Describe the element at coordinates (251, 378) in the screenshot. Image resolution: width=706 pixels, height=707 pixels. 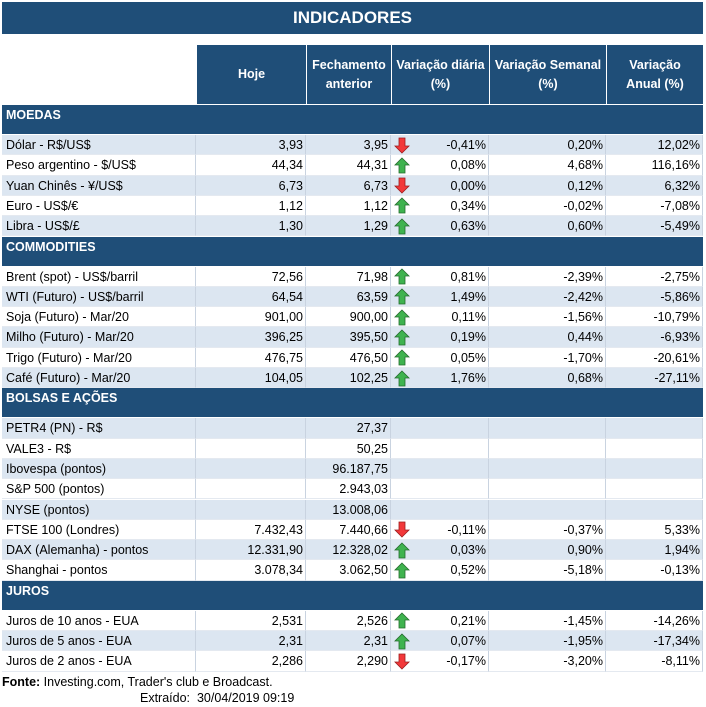
I see `cell: 104,05` at that location.